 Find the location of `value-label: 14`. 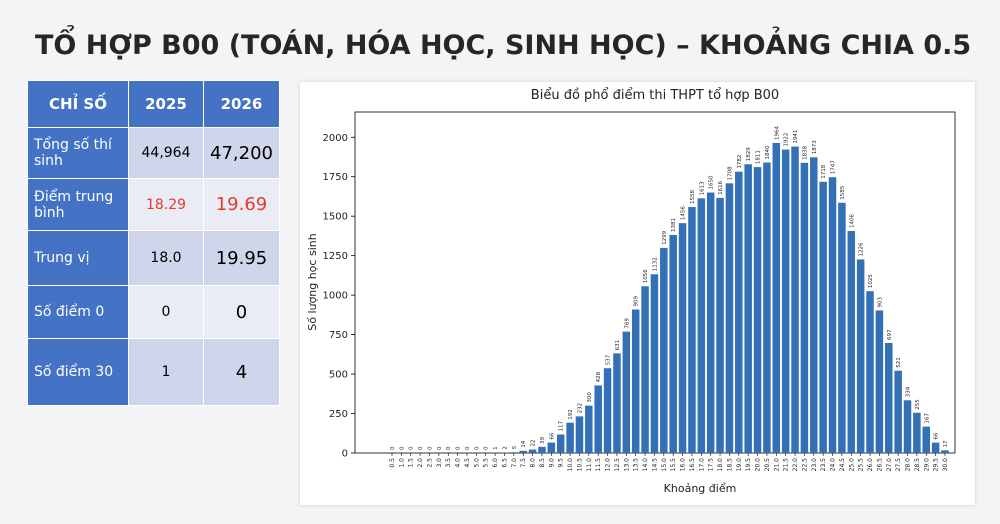

value-label: 14 is located at coordinates (524, 443).